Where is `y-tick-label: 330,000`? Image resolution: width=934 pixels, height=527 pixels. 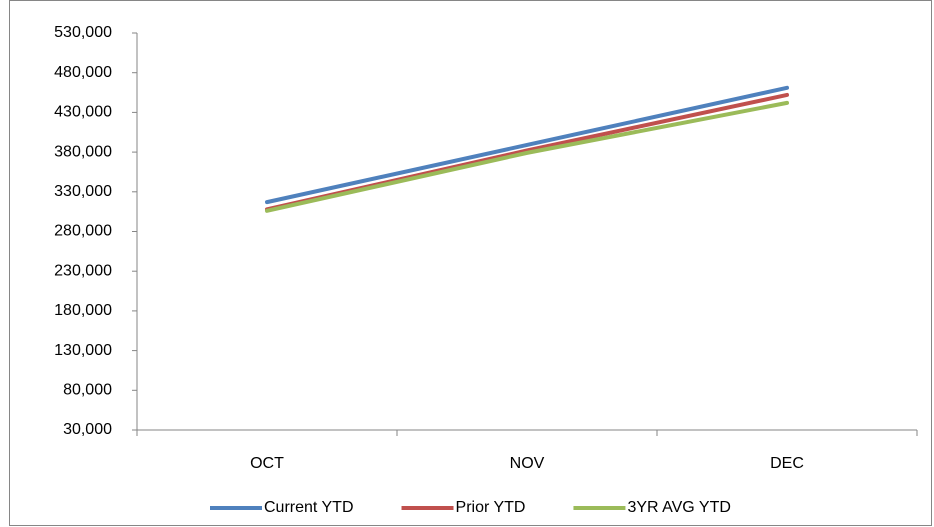 y-tick-label: 330,000 is located at coordinates (83, 191).